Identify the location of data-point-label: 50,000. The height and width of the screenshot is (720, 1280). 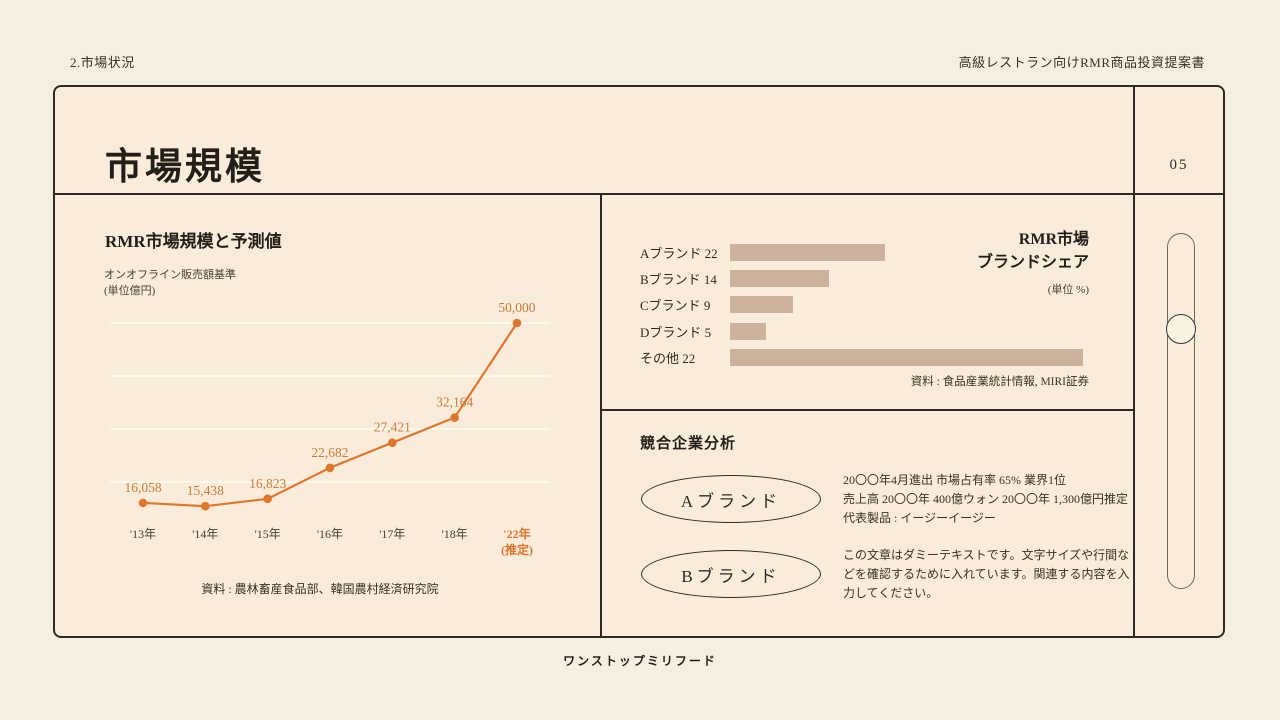
(516, 307).